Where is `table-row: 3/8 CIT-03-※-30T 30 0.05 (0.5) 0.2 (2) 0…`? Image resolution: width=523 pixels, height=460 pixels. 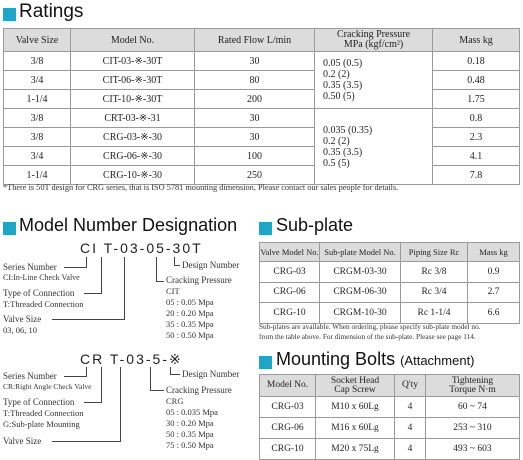
table-row: 3/8 CIT-03-※-30T 30 0.05 (0.5) 0.2 (2) 0… is located at coordinates (261, 80).